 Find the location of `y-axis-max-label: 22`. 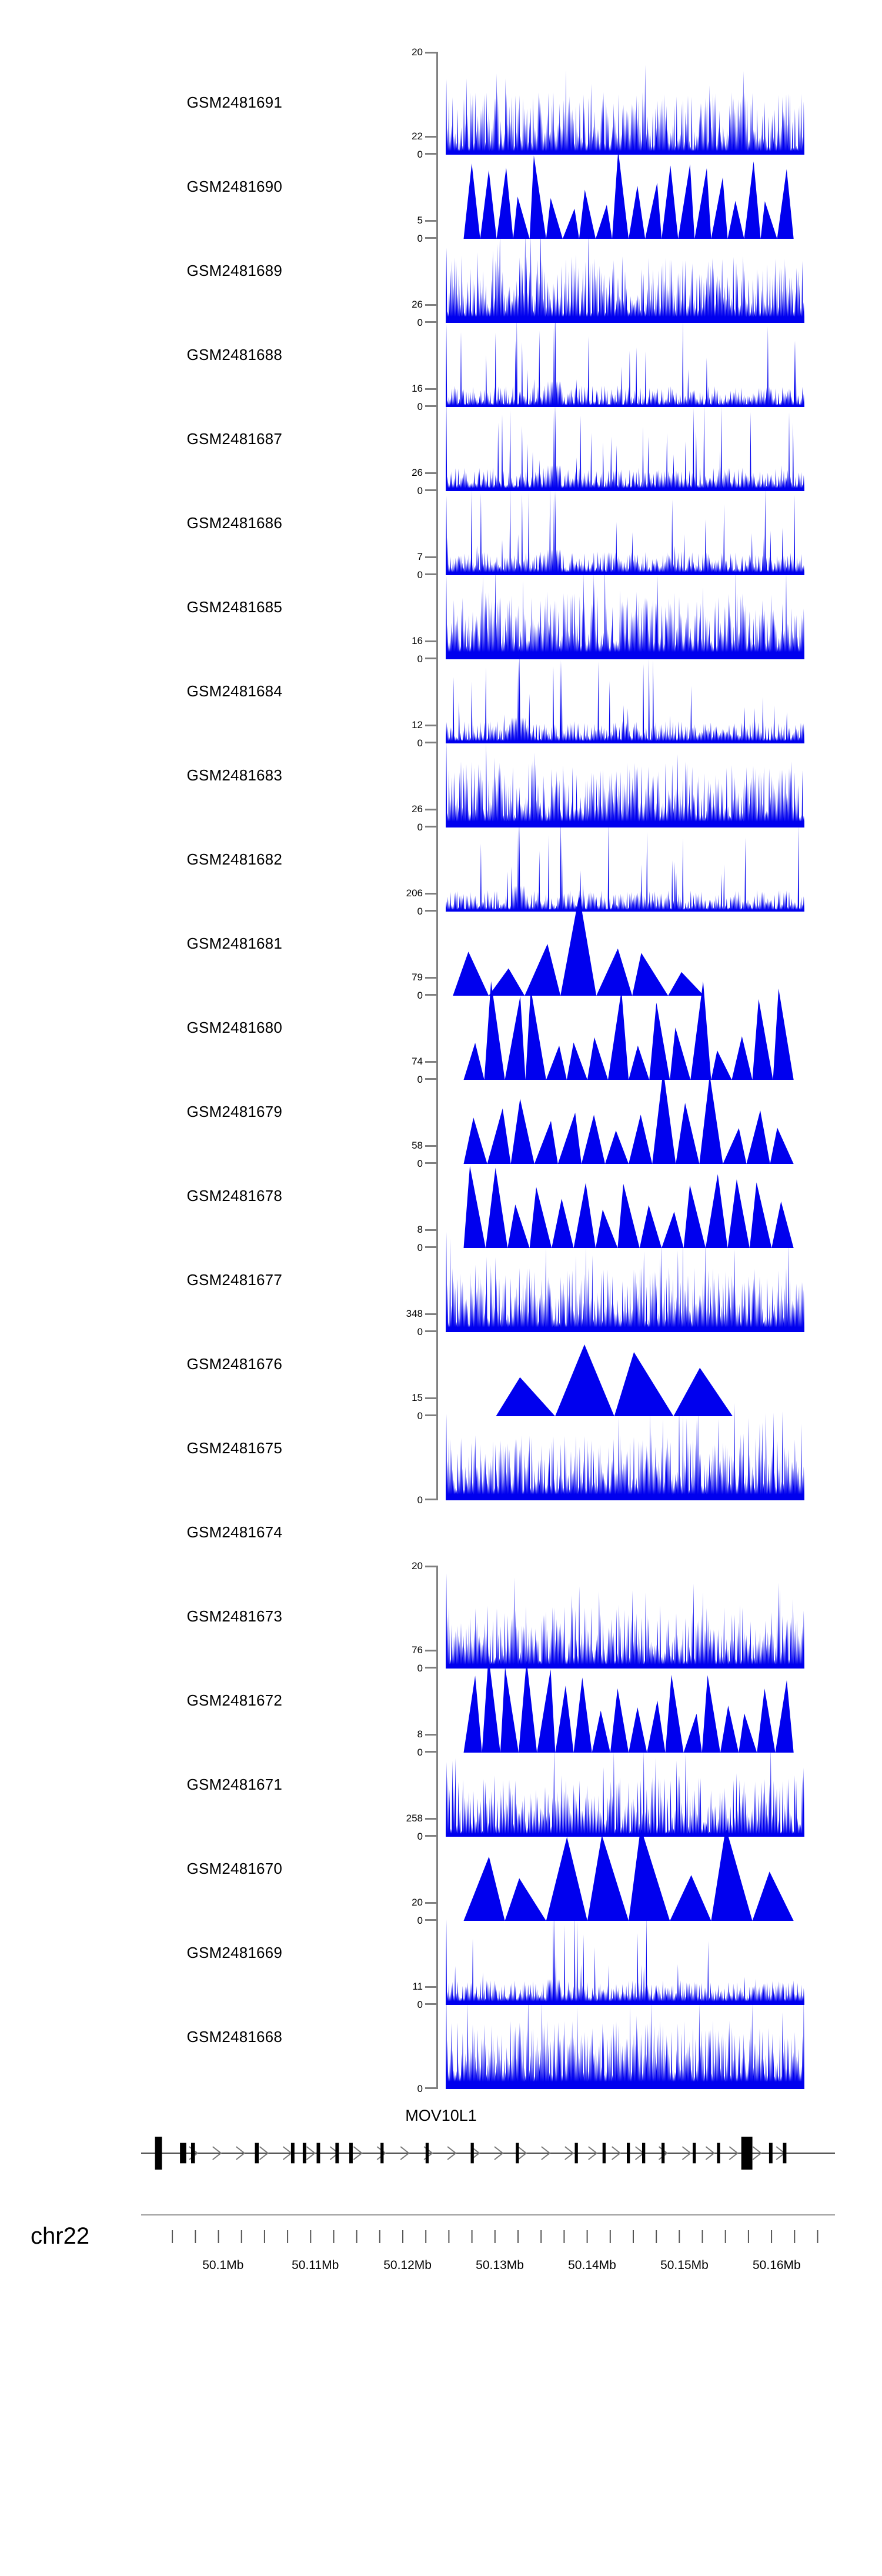

y-axis-max-label: 22 is located at coordinates (417, 136).